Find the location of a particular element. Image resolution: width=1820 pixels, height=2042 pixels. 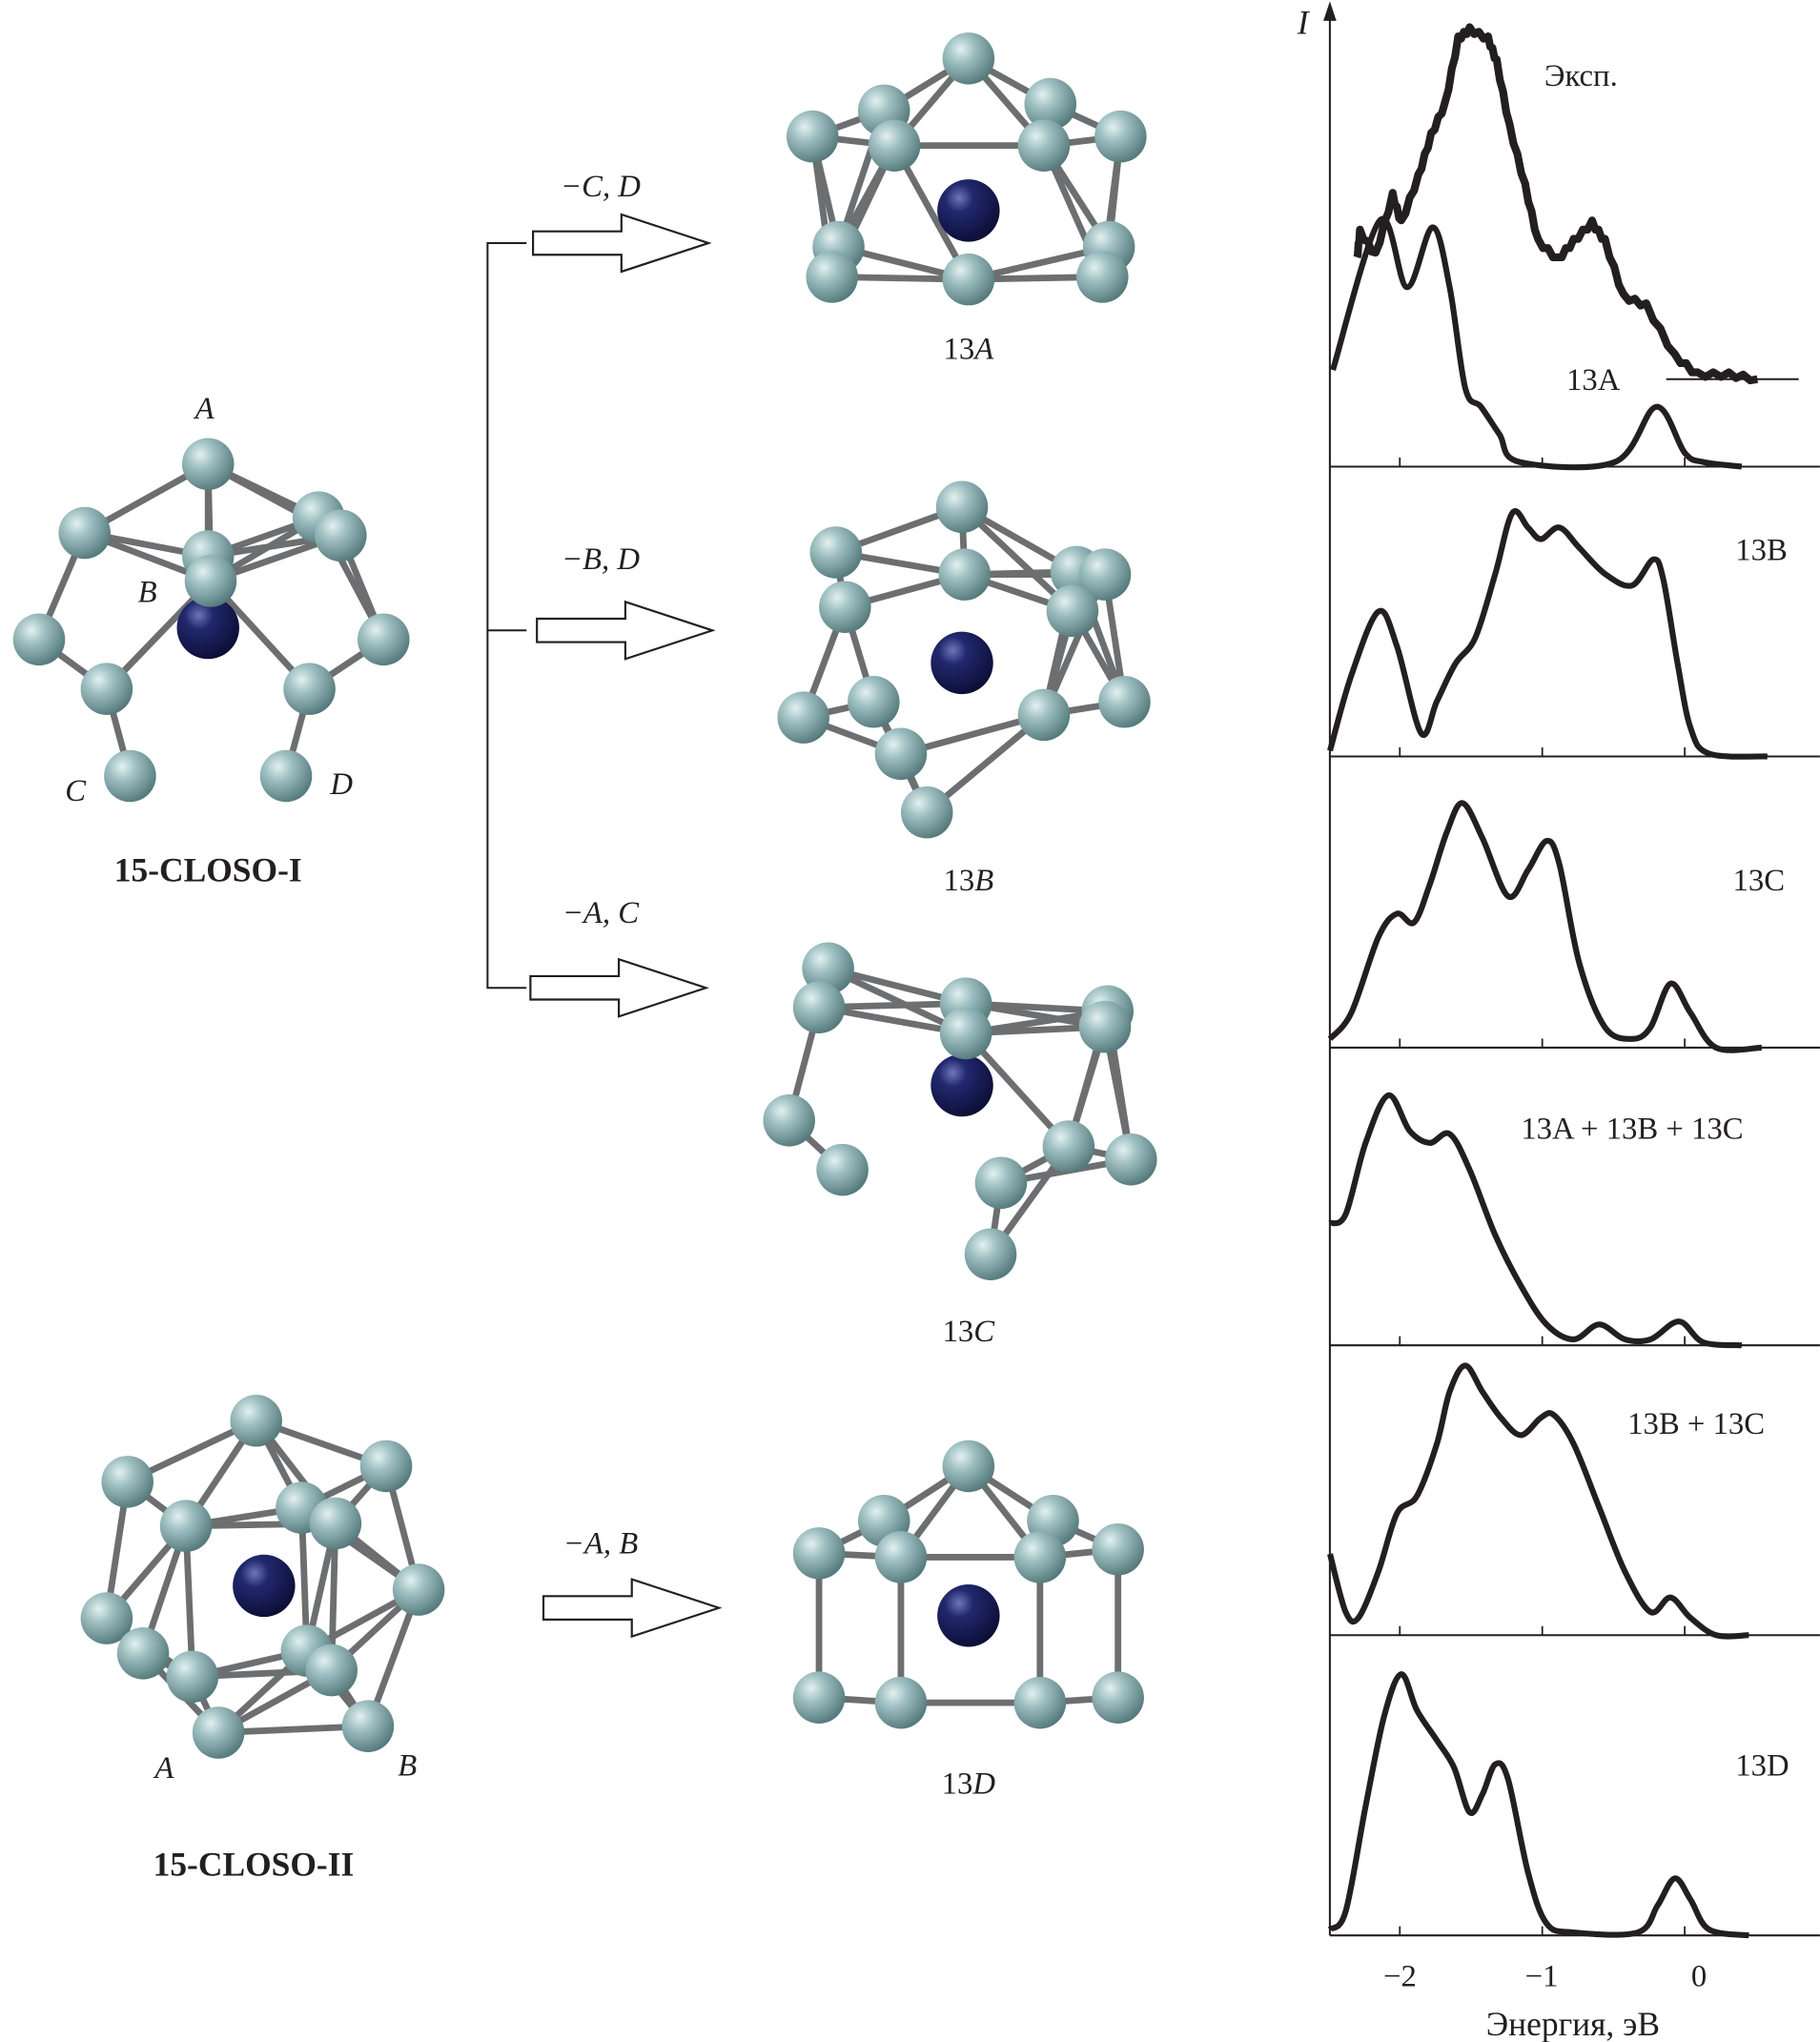

reaction-bracket is located at coordinates (507, 616).